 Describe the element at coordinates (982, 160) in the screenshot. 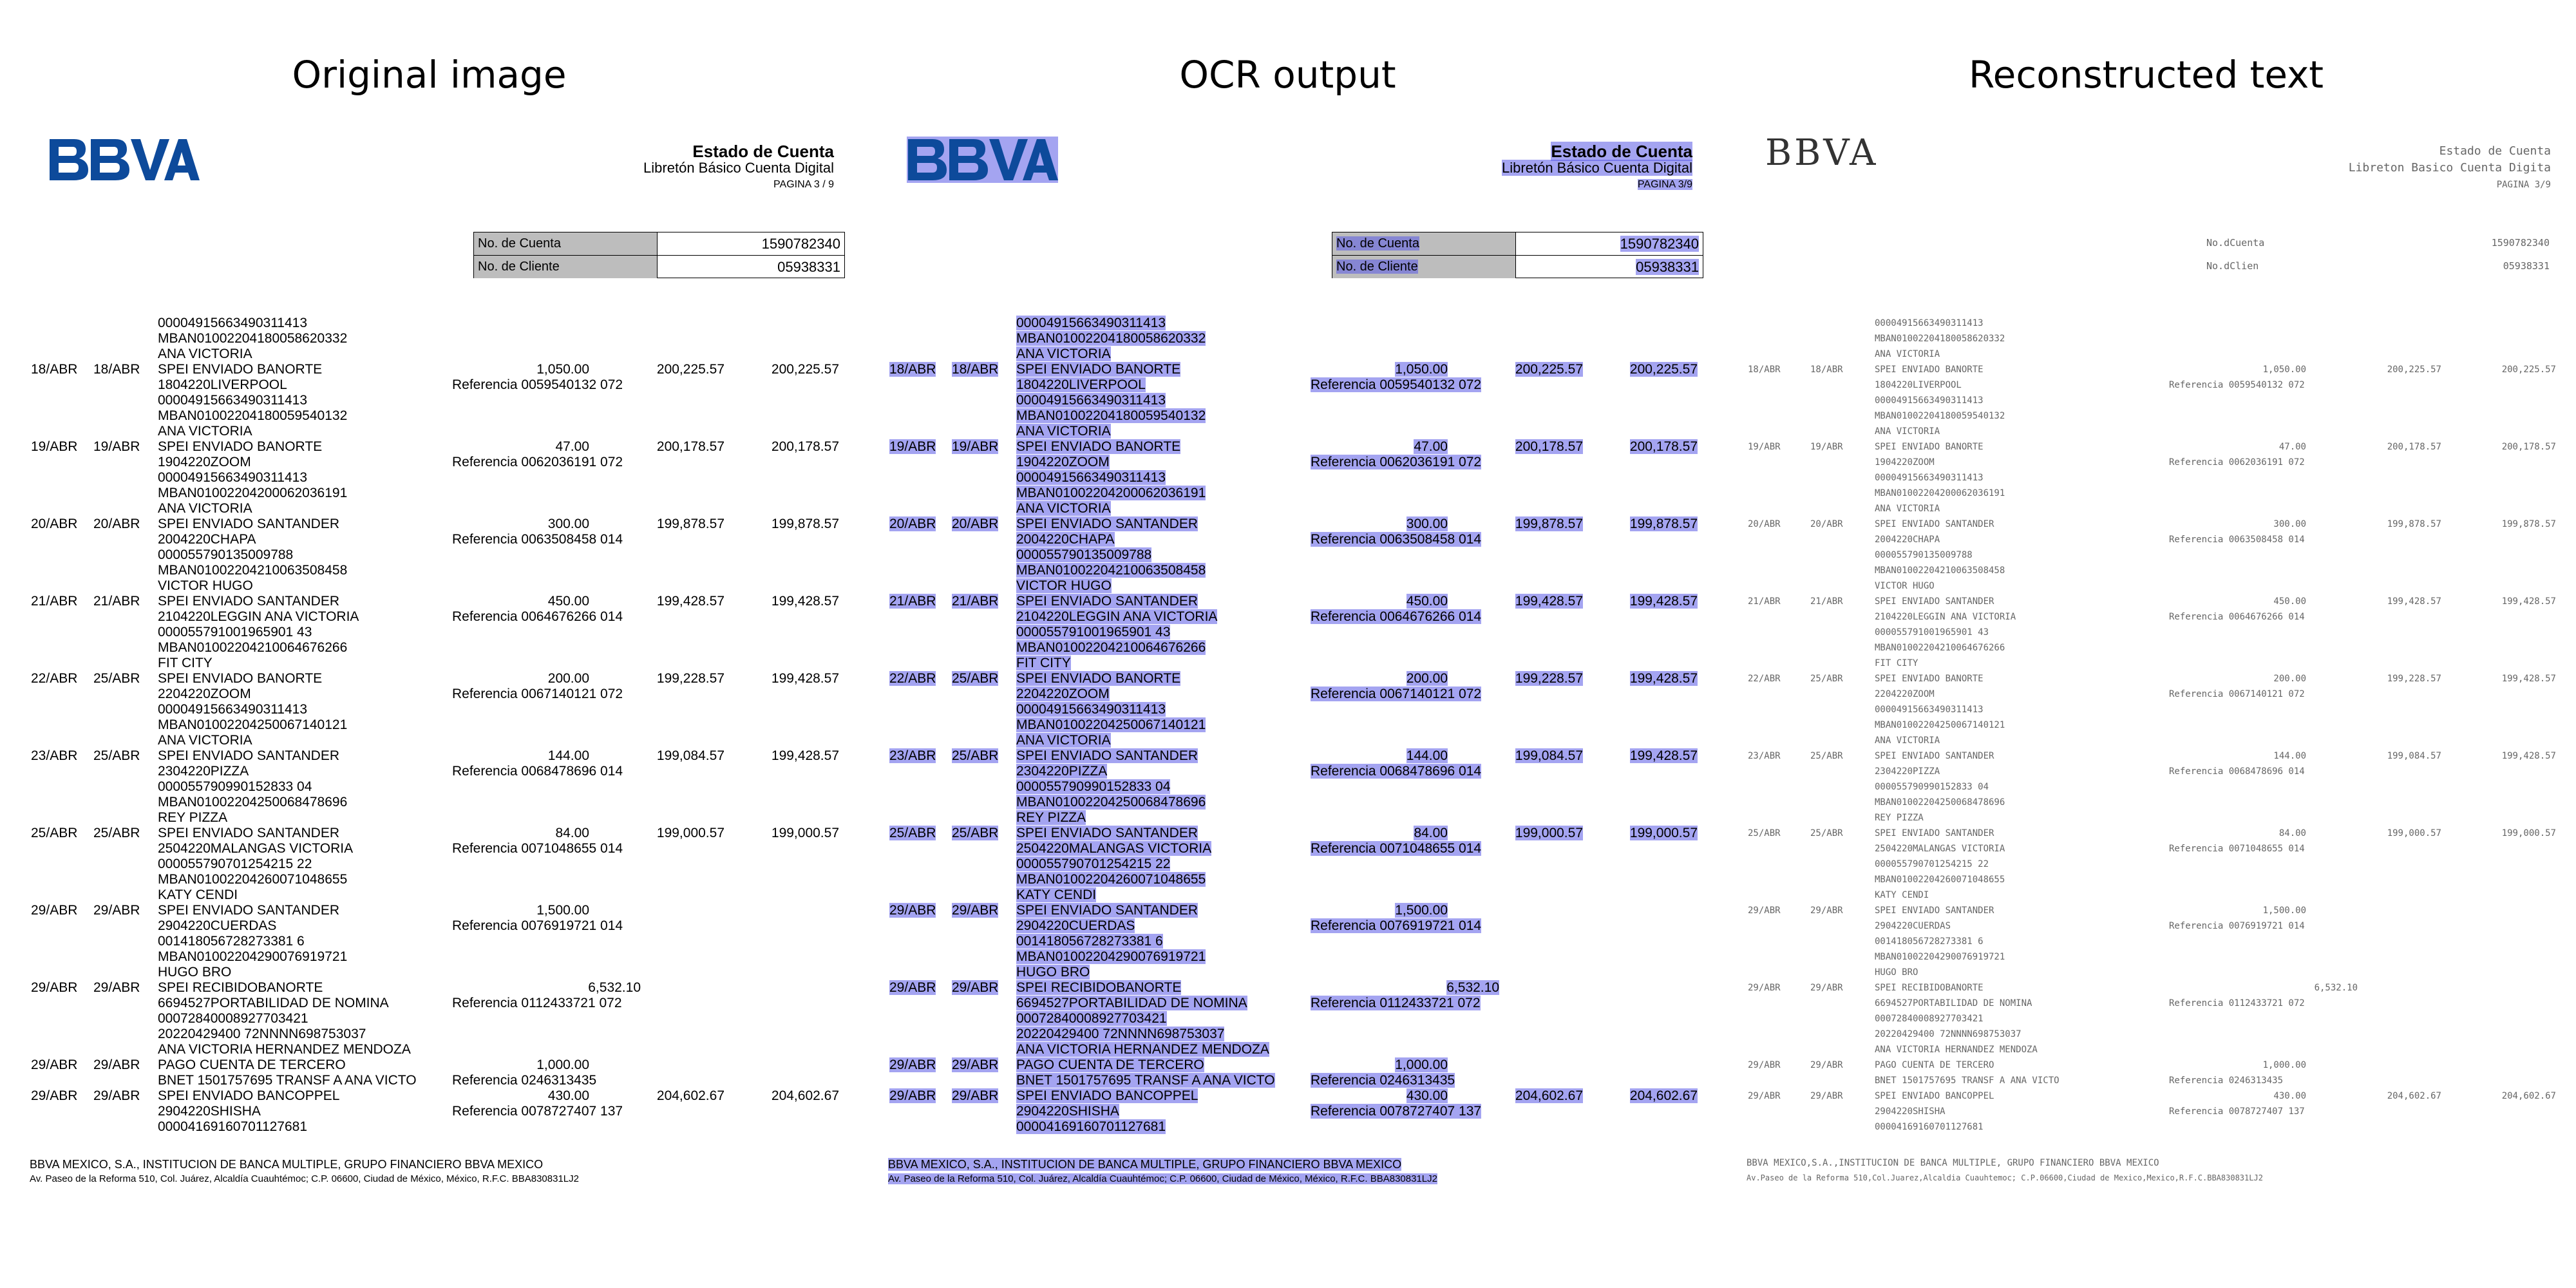

I see `bbva-logo-ocr` at that location.